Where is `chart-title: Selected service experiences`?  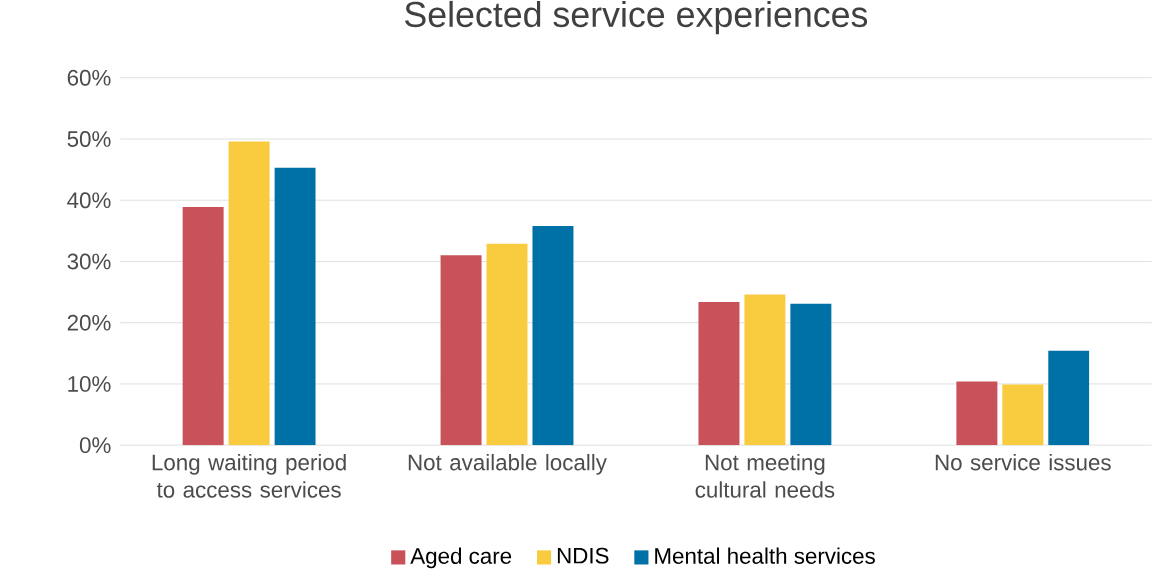
chart-title: Selected service experiences is located at coordinates (636, 18).